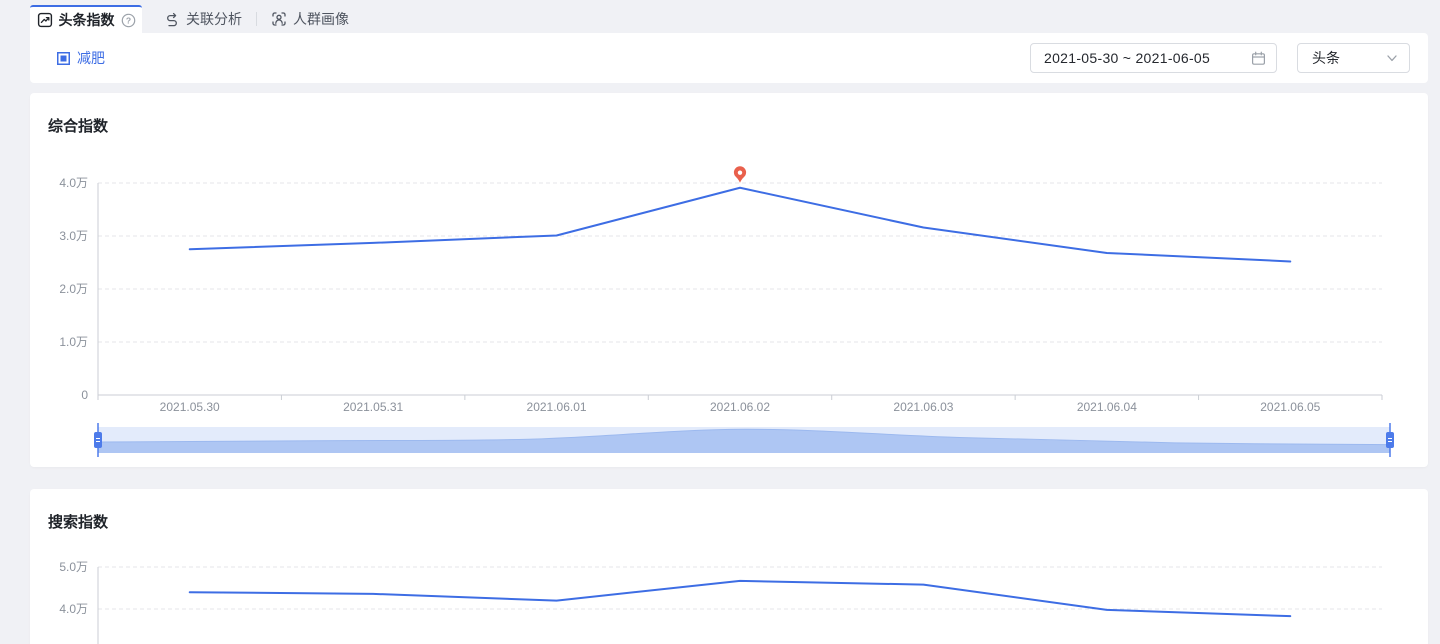 The image size is (1440, 644). Describe the element at coordinates (740, 407) in the screenshot. I see `svg-text: 2021.06.02` at that location.